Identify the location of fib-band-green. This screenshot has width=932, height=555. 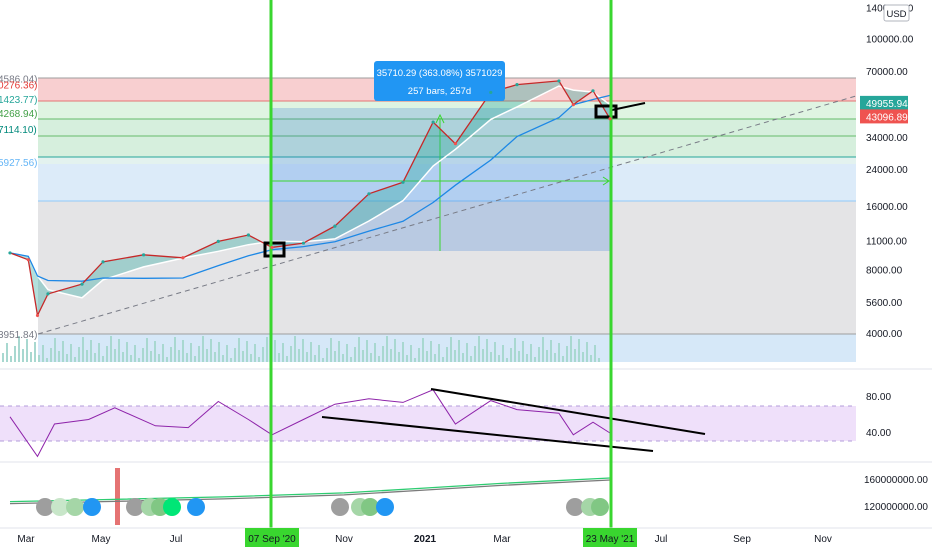
(447, 138).